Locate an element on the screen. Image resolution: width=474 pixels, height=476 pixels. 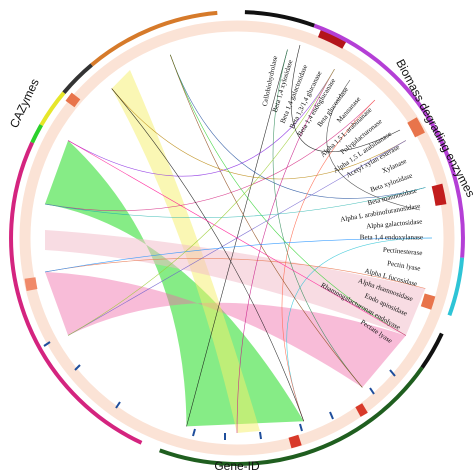
enzyme-label: Xylanase is located at coordinates (394, 166).